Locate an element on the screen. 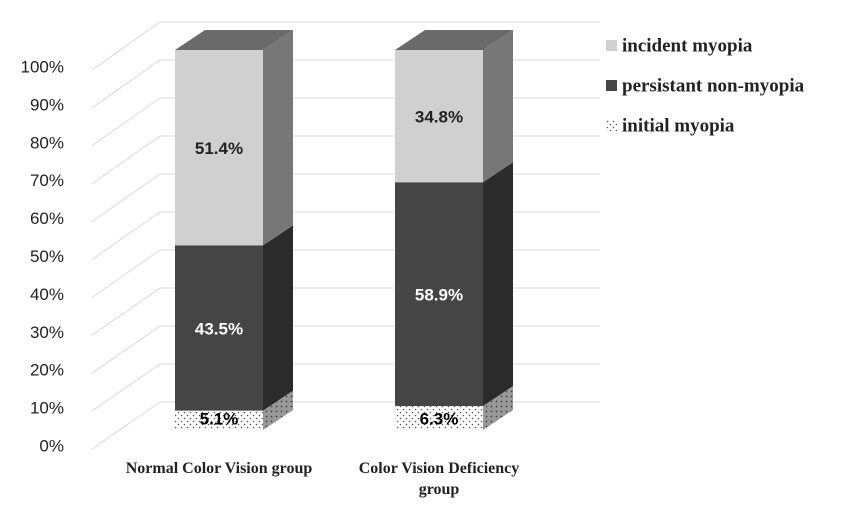  data-label: 43.5% is located at coordinates (219, 328).